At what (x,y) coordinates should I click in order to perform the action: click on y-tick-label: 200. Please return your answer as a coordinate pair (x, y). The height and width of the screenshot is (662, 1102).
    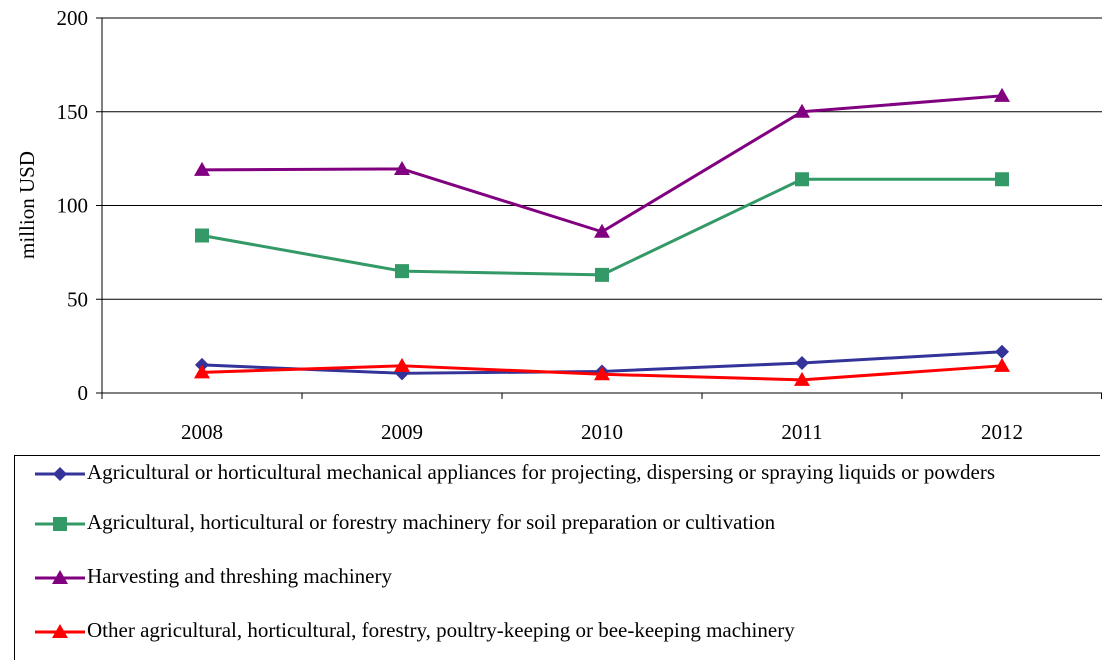
    Looking at the image, I should click on (73, 18).